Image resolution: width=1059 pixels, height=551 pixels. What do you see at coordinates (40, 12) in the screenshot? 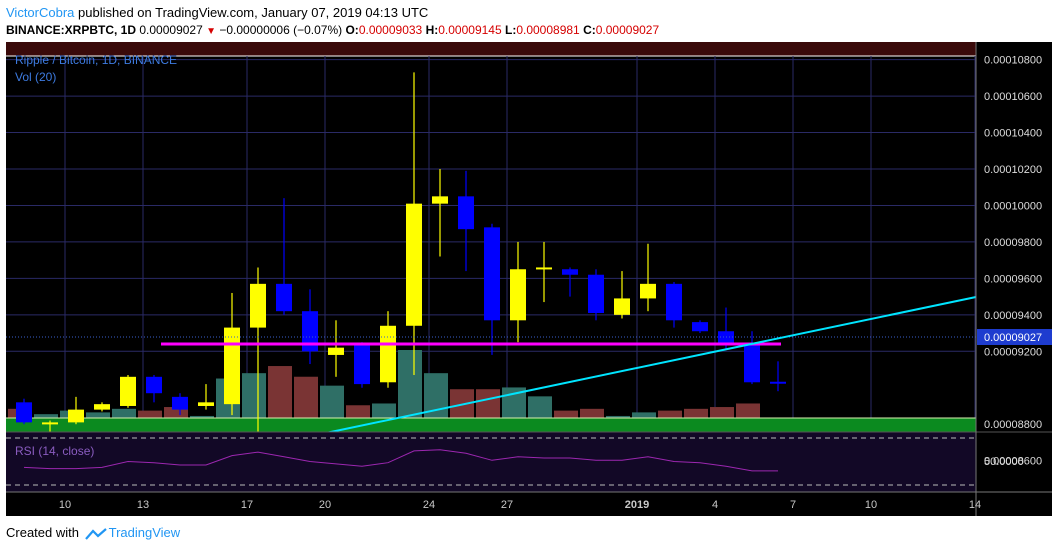
I see `author-link: VictorCobra` at bounding box center [40, 12].